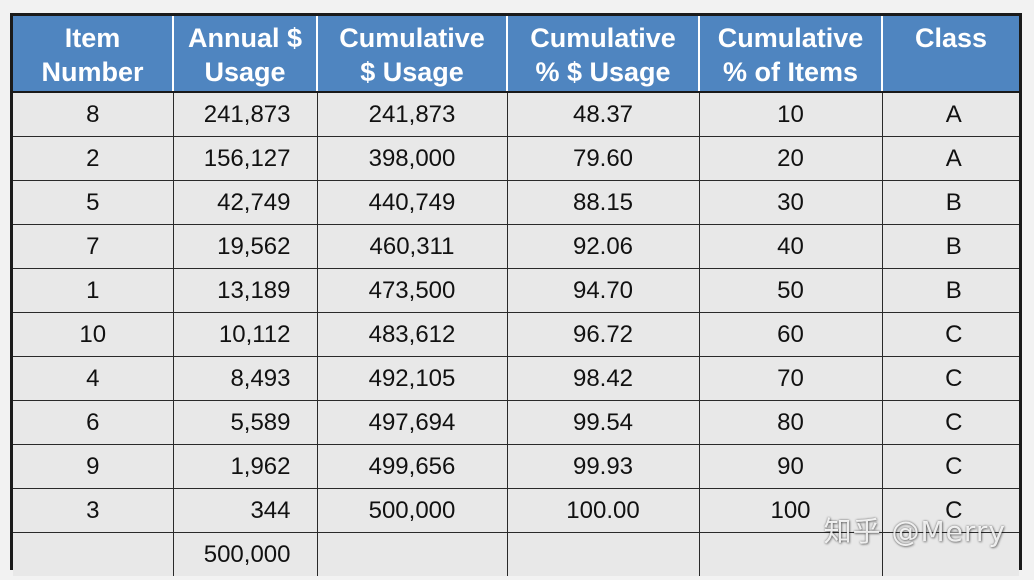  I want to click on table-row: 3 344 500,000 100.00 100 C, so click(516, 510).